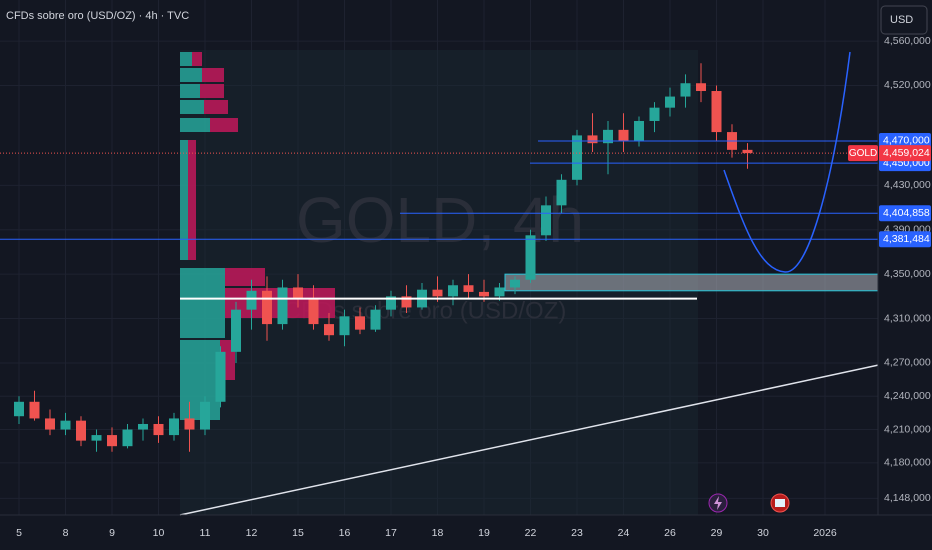 This screenshot has height=550, width=932. I want to click on y-tick-label: 4,240,000, so click(907, 396).